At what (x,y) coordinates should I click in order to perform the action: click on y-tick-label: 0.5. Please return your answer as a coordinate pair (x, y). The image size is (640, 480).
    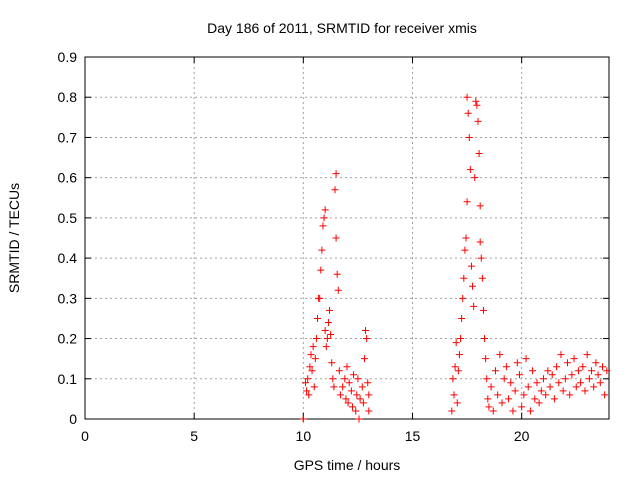
    Looking at the image, I should click on (68, 218).